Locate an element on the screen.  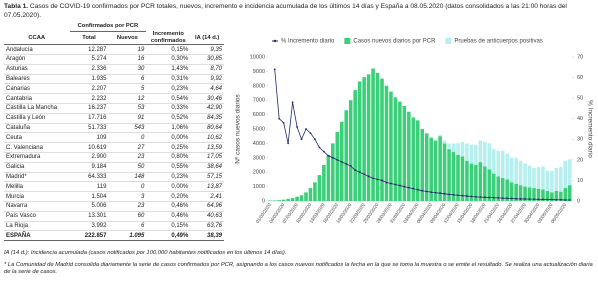
table-cell: Asturias is located at coordinates (37, 69).